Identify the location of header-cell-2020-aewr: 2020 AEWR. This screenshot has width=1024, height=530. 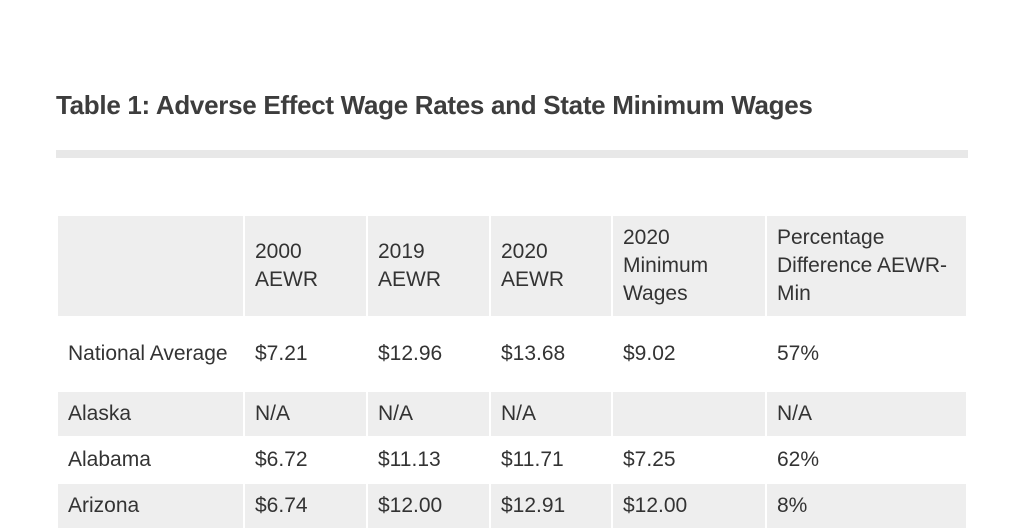
(551, 266).